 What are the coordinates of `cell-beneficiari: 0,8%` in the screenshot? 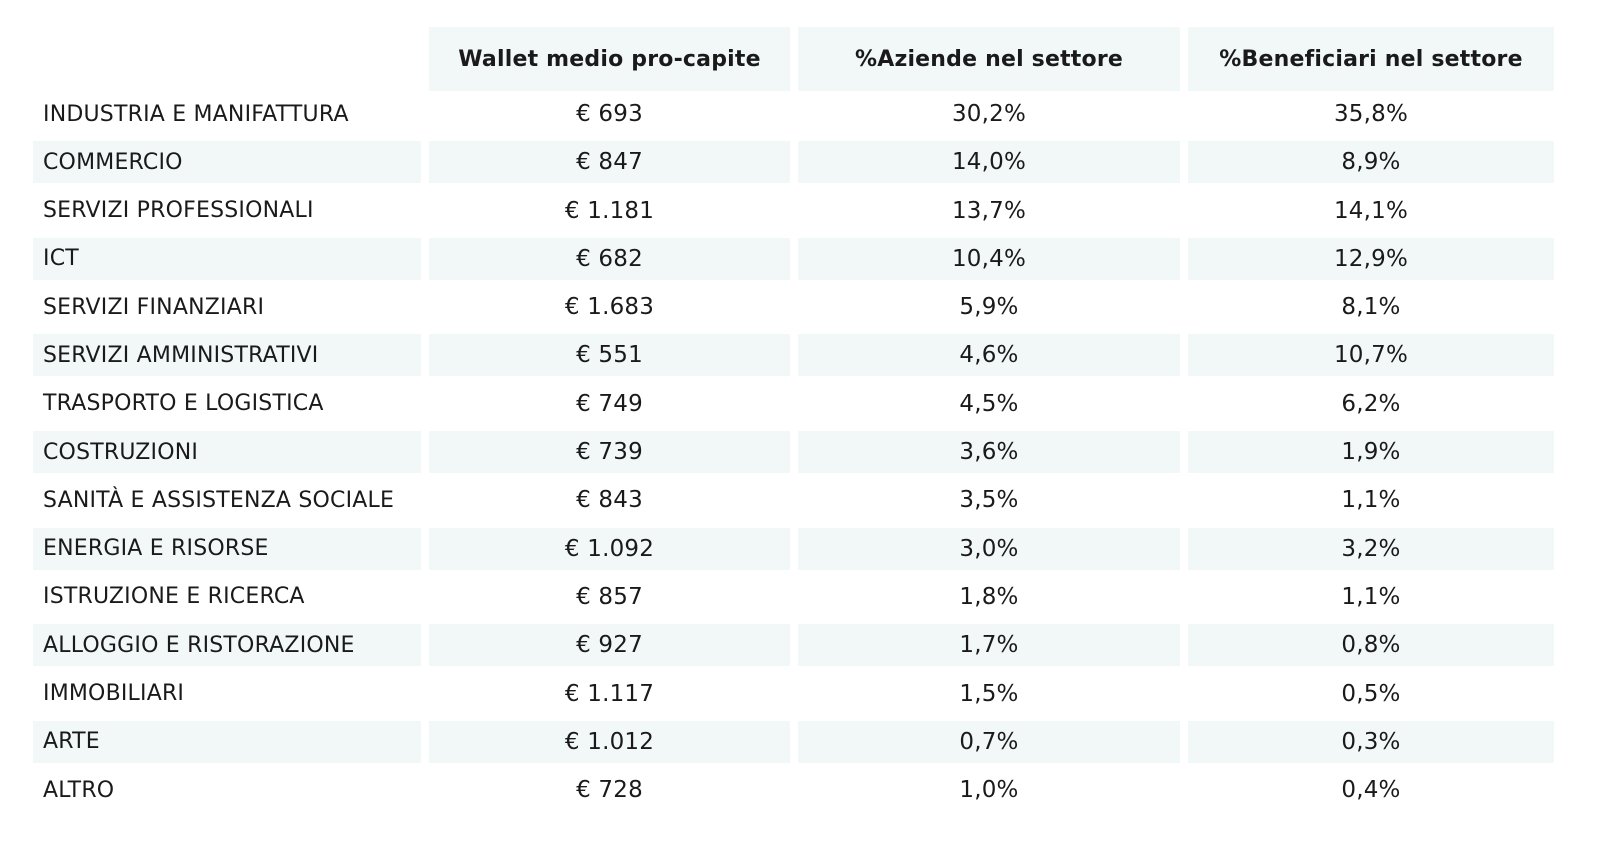 It's located at (1371, 645).